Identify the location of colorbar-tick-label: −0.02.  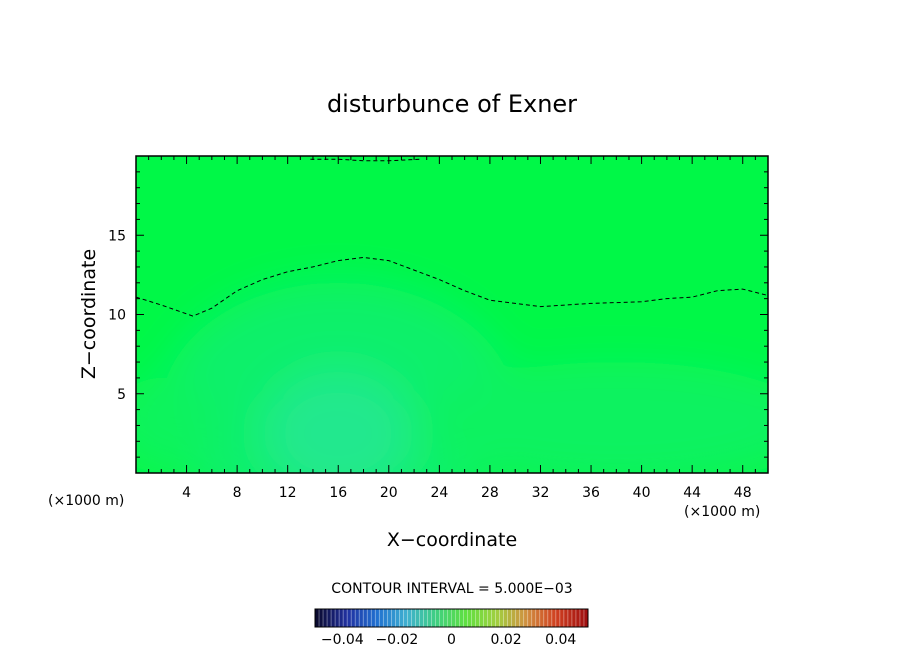
(396, 640).